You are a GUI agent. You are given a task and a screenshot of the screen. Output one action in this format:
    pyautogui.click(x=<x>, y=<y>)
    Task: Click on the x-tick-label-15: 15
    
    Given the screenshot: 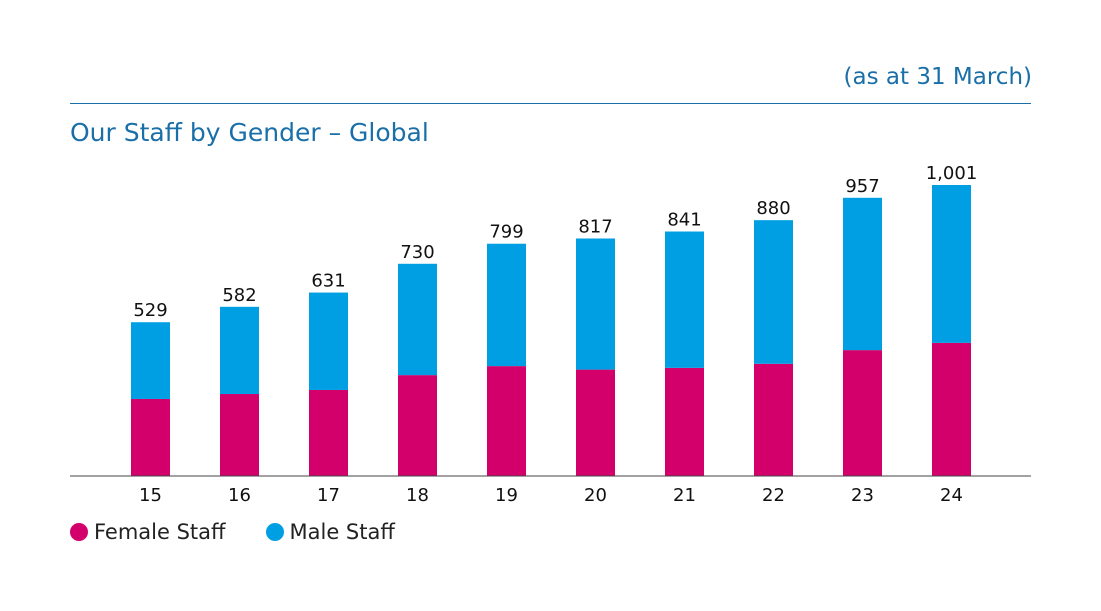 What is the action you would take?
    pyautogui.click(x=150, y=495)
    